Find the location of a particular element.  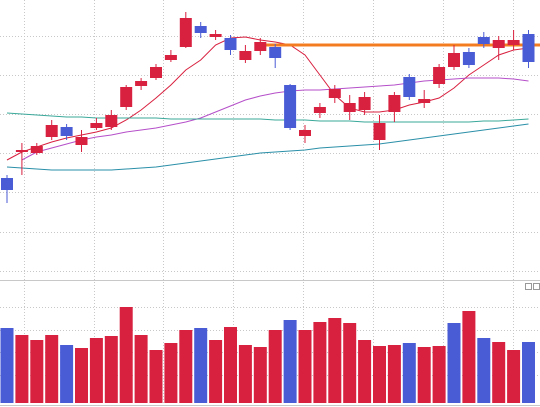

panel-icons is located at coordinates (532, 286).